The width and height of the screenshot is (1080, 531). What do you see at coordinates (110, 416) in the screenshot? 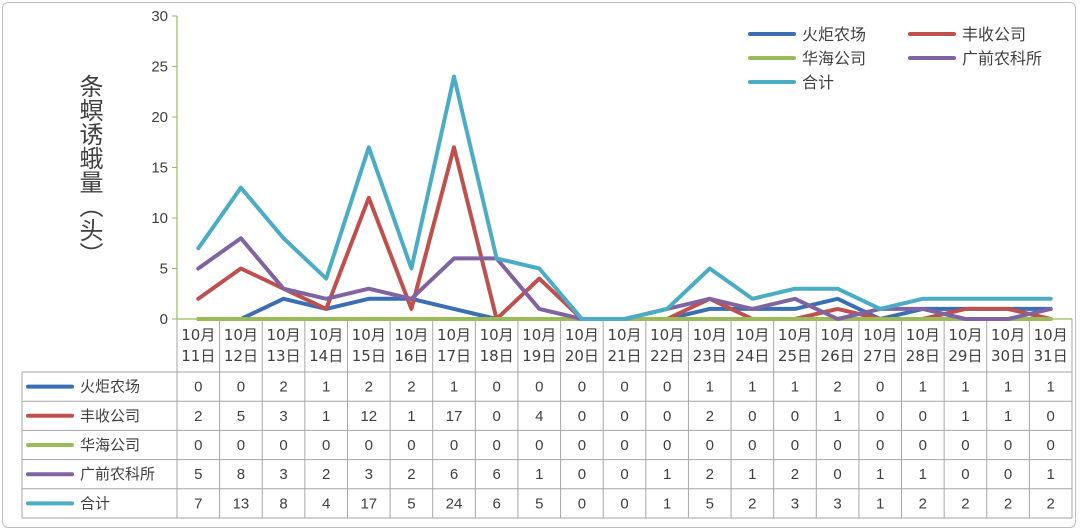
I see `table-row-name: 丰收公司` at bounding box center [110, 416].